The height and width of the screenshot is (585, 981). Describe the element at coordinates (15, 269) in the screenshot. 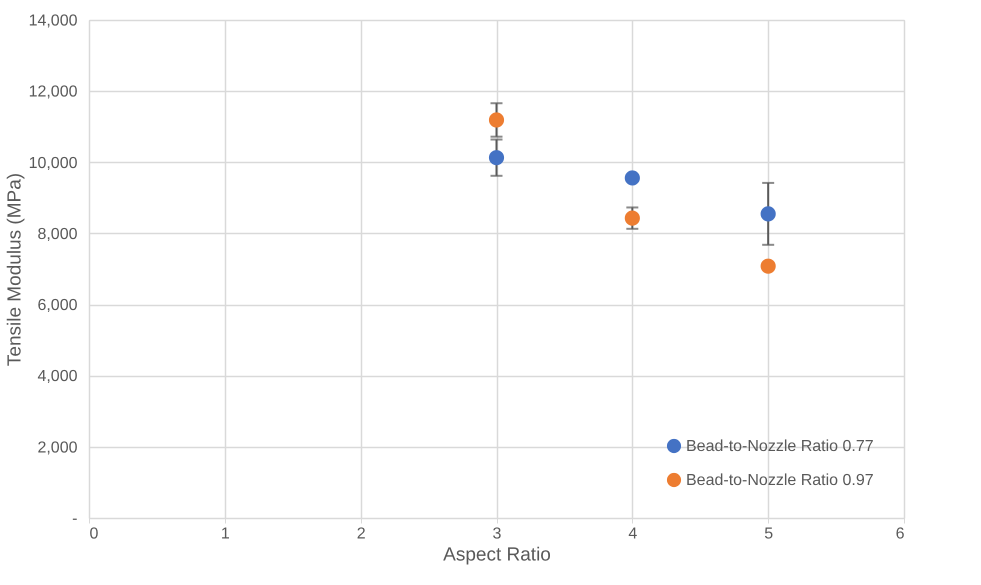

I see `y-axis-title: Tensile Modulus (MPa)` at that location.